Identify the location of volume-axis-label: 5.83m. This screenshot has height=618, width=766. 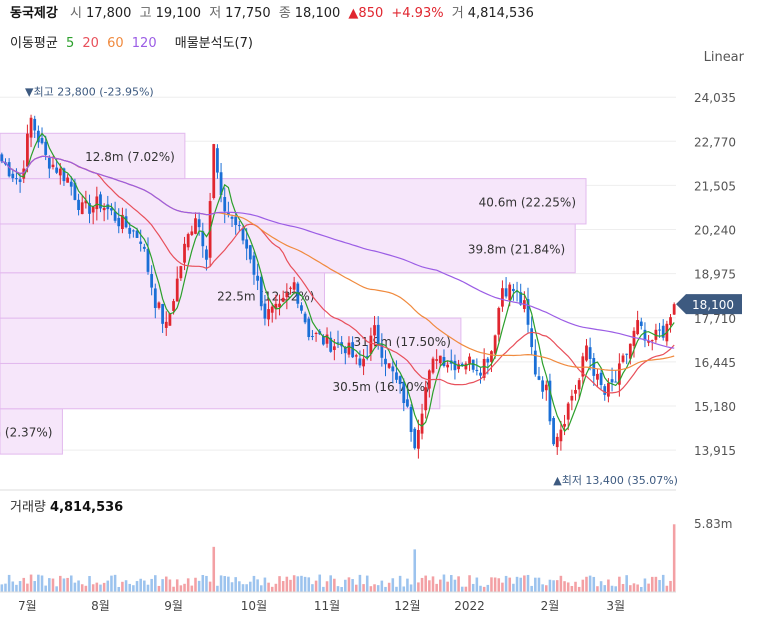
(713, 524).